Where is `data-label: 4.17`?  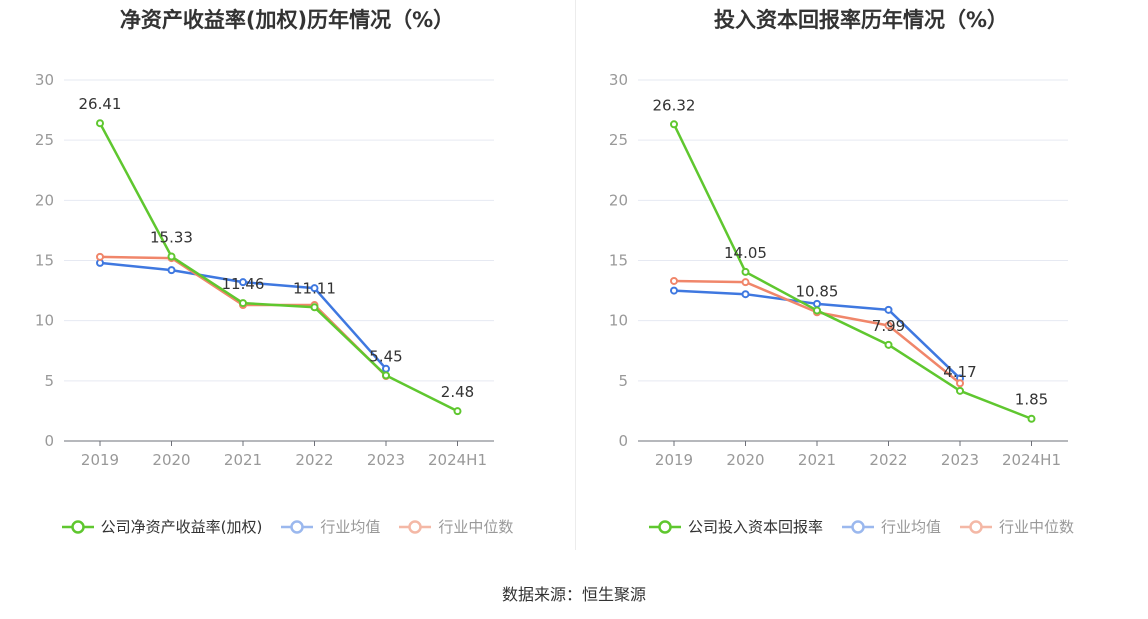 data-label: 4.17 is located at coordinates (959, 372).